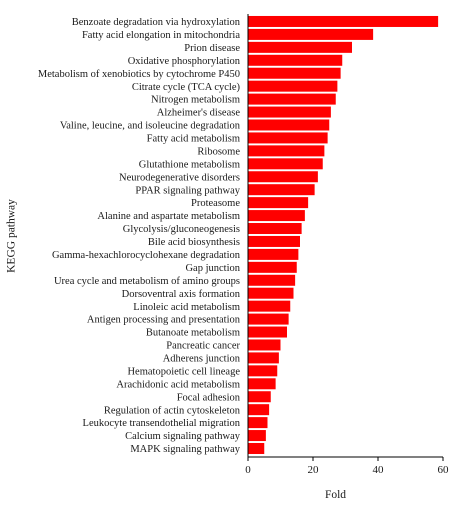  Describe the element at coordinates (183, 436) in the screenshot. I see `category-label: Calcium signaling pathway` at that location.